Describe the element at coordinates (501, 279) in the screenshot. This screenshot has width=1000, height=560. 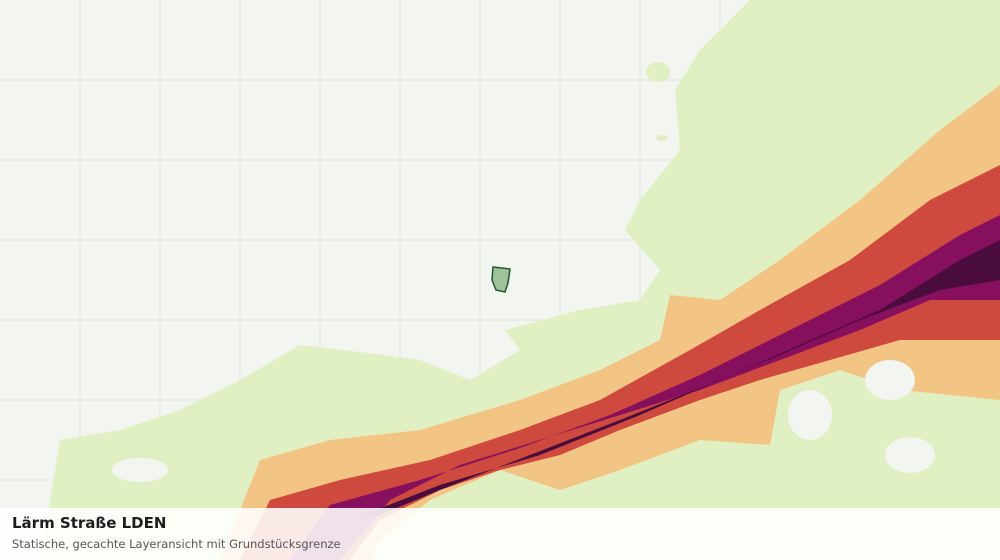
I see `parcel-boundary` at that location.